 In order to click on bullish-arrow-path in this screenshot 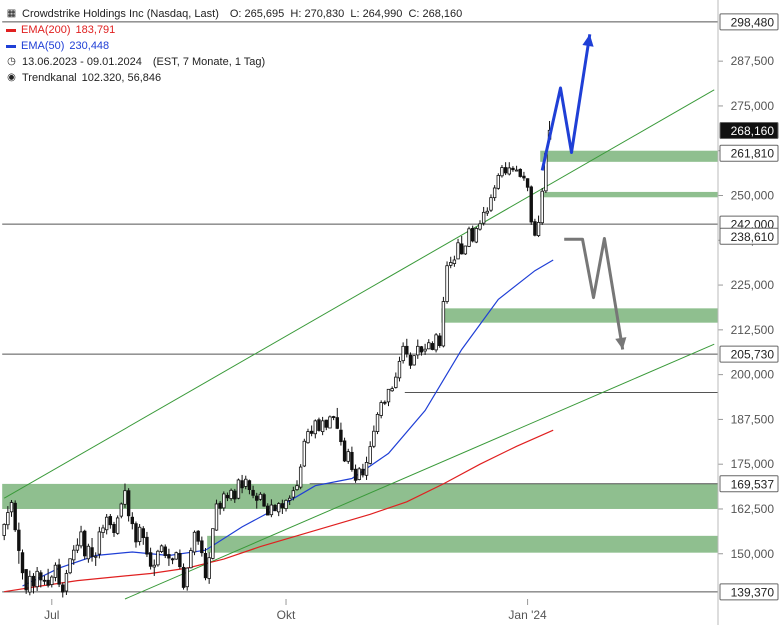, I will do `click(566, 102)`.